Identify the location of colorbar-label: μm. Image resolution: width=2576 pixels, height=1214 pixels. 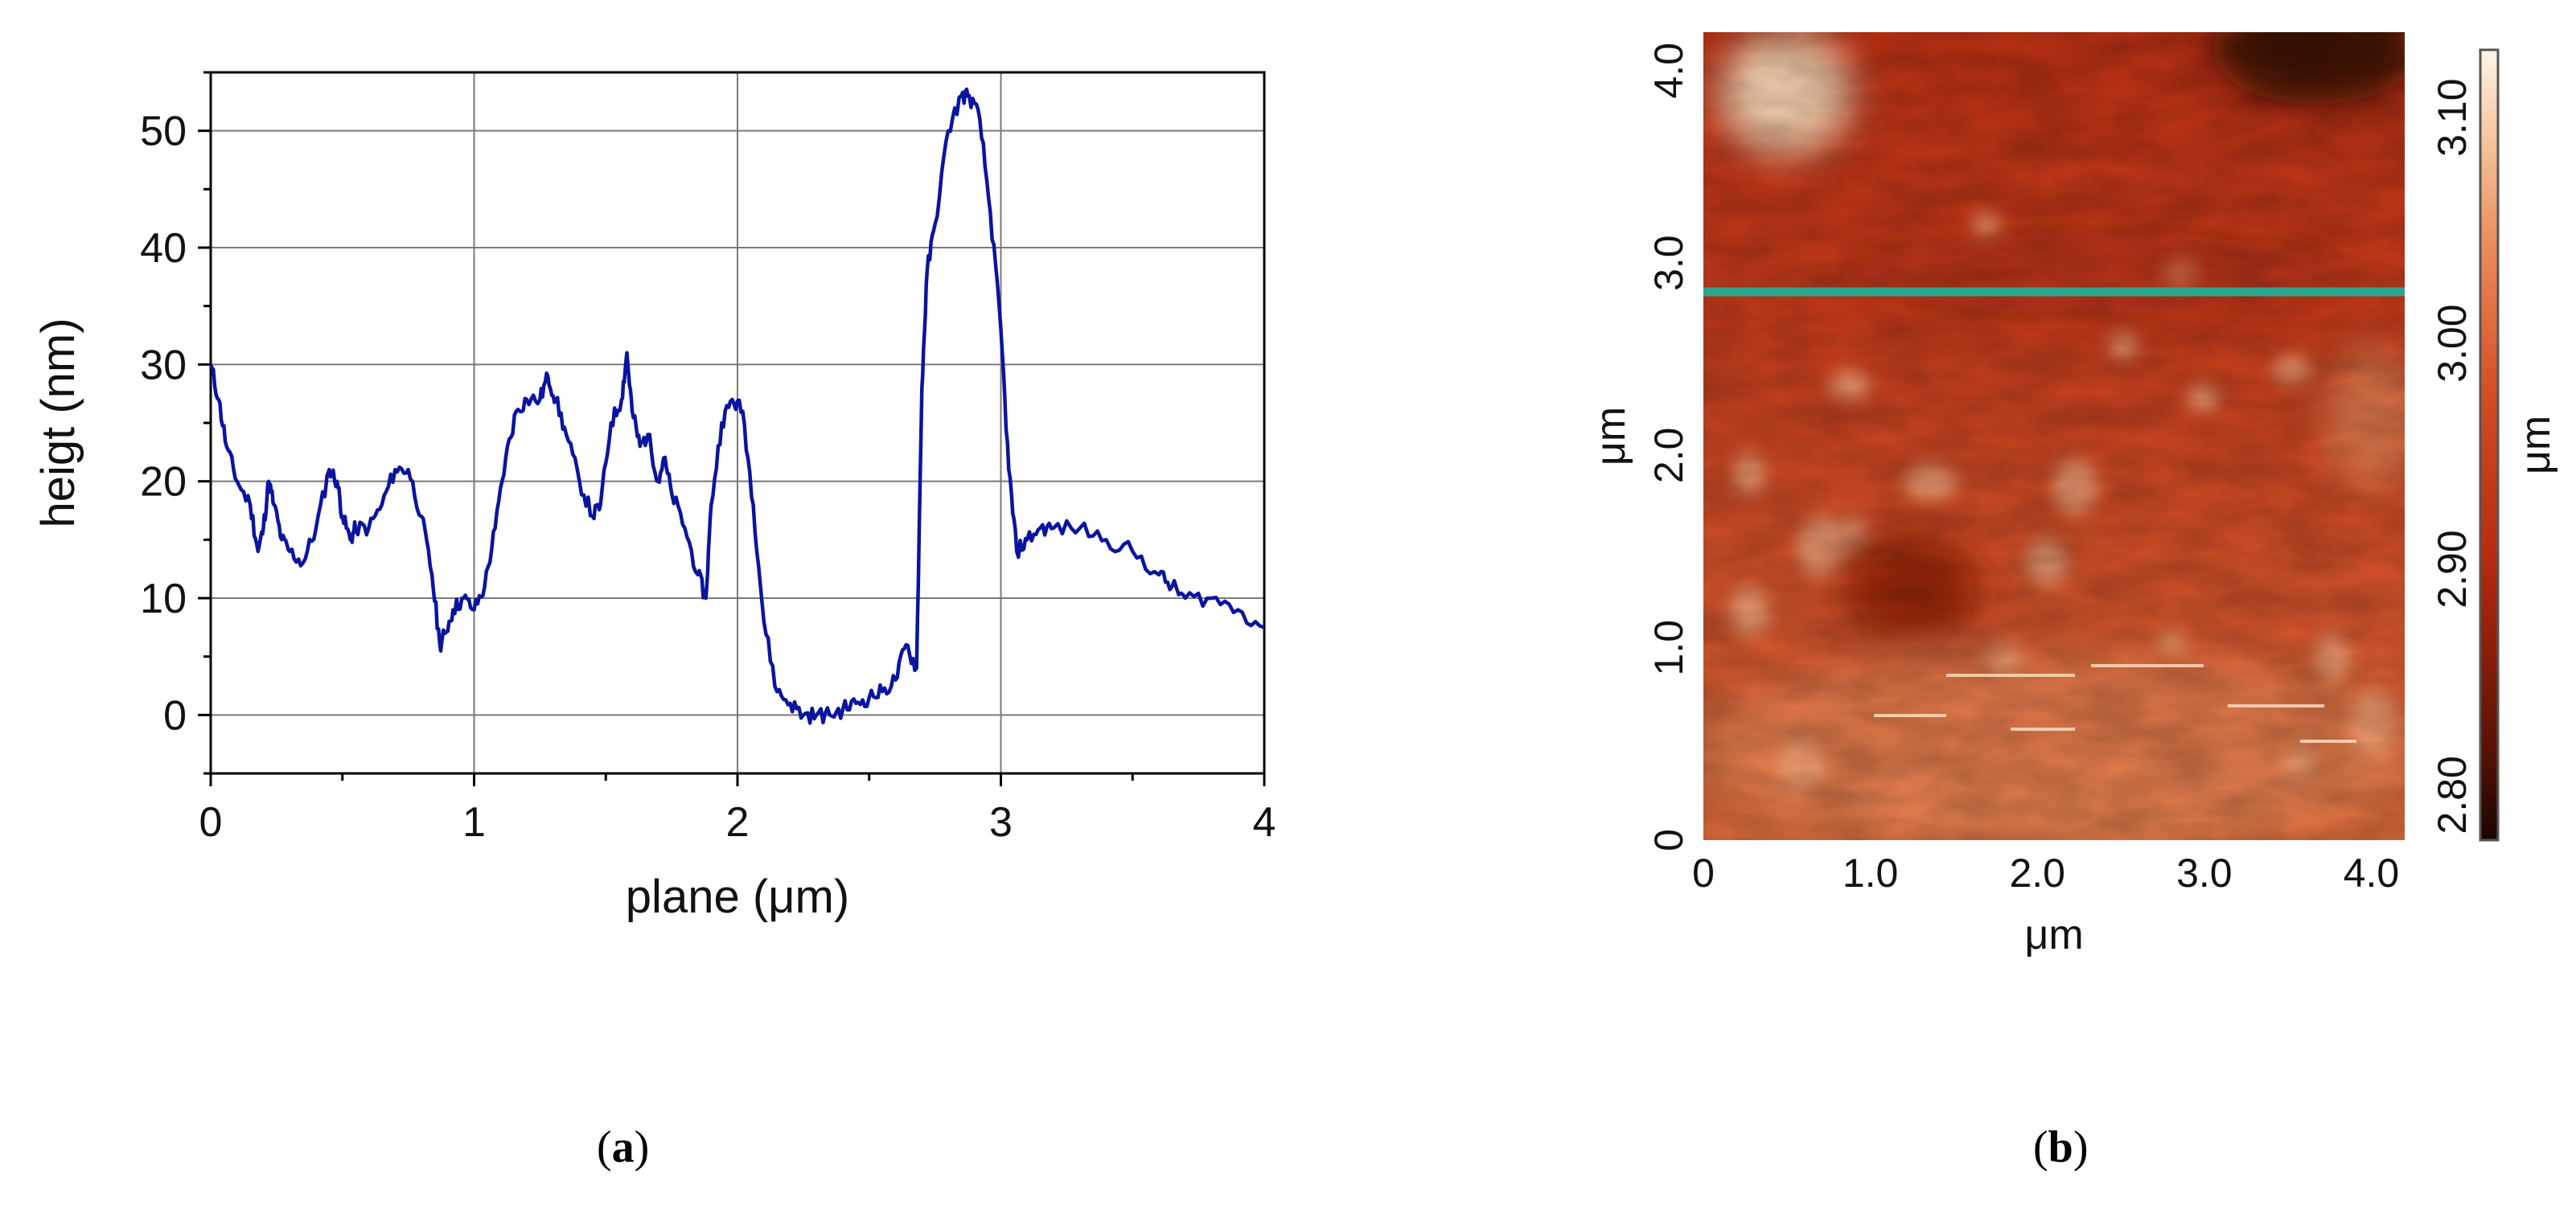
(2535, 445).